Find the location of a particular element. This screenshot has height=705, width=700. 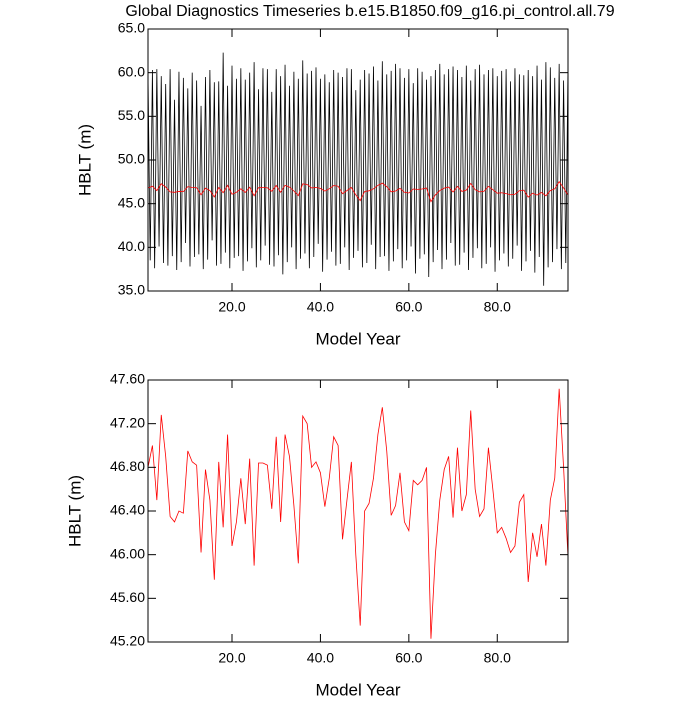

y-tick-label: 60.0 is located at coordinates (131, 71).